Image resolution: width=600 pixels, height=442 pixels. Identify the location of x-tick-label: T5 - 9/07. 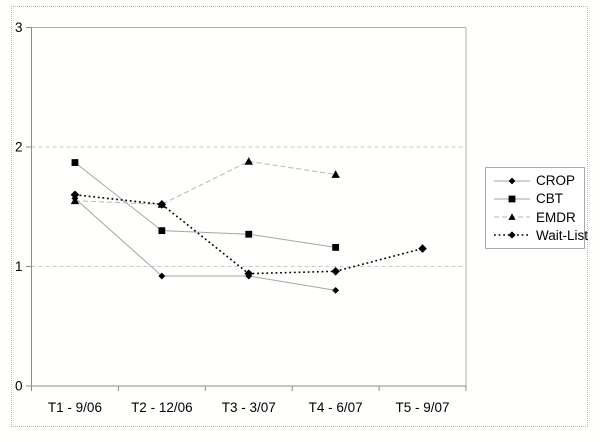
(423, 407).